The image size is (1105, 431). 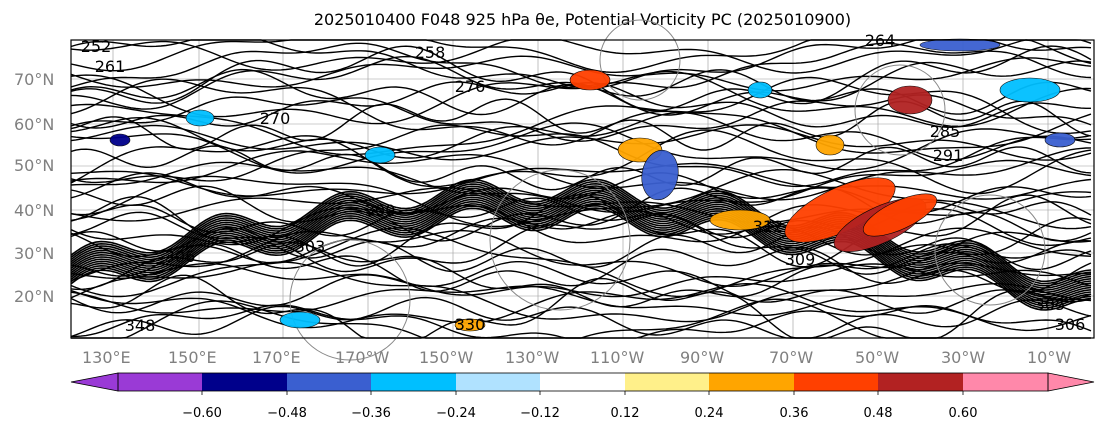 I want to click on colorbar, so click(x=582, y=383).